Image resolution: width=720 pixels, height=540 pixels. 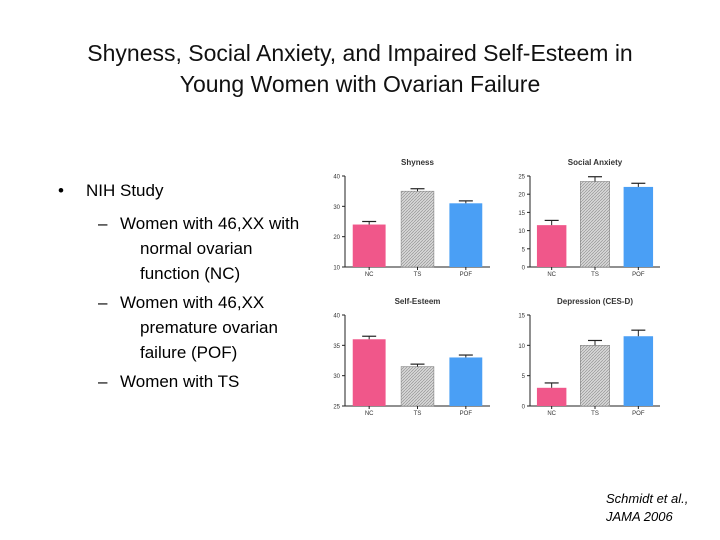 I want to click on citation-line-1: Schmidt et al.,, so click(x=647, y=498).